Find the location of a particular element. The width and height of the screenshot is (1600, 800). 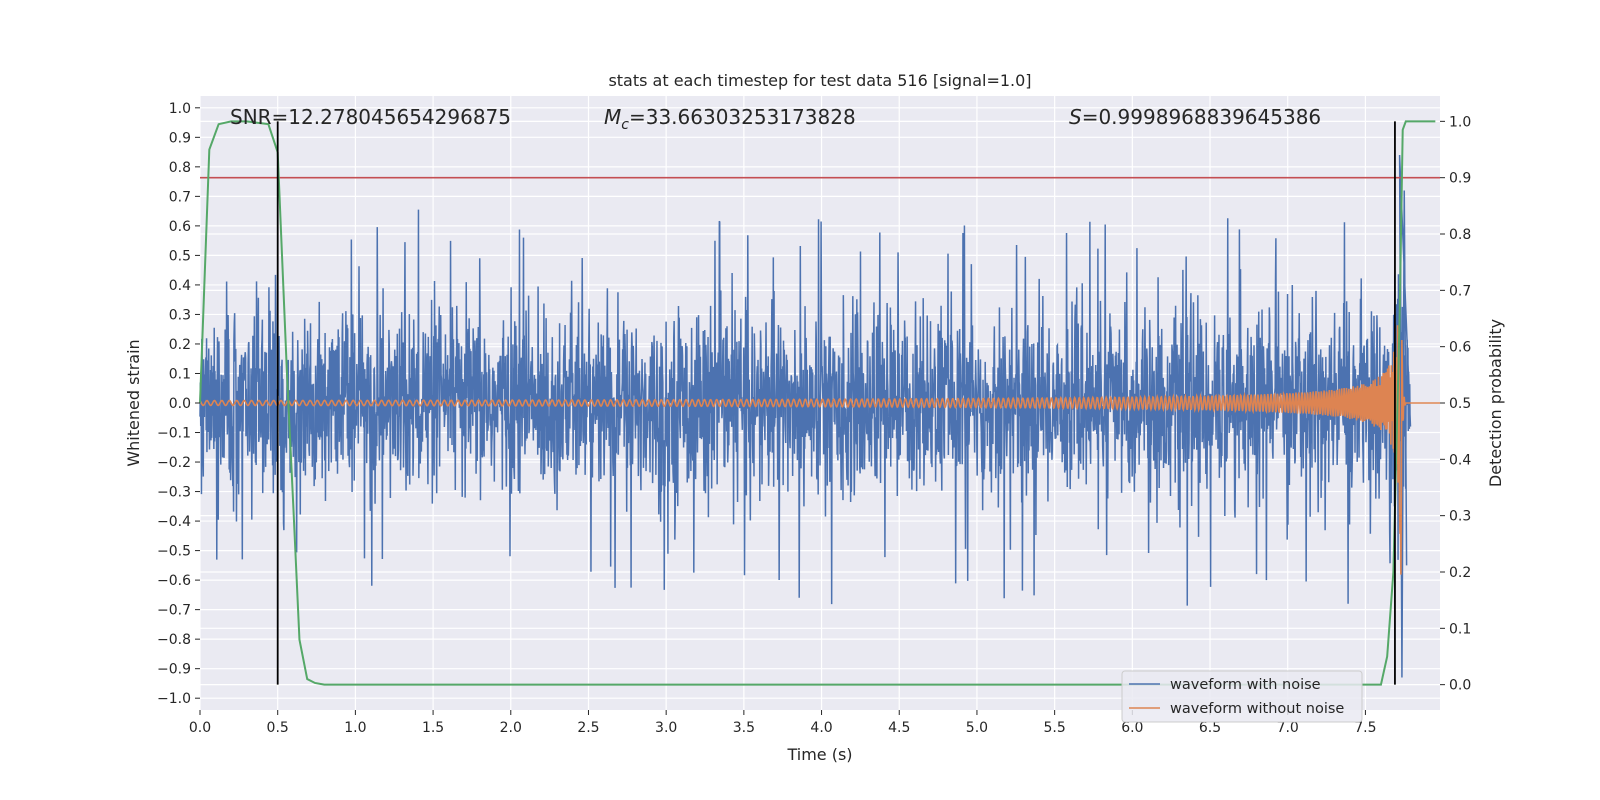

y-tick-label: 0.0 is located at coordinates (180, 404).